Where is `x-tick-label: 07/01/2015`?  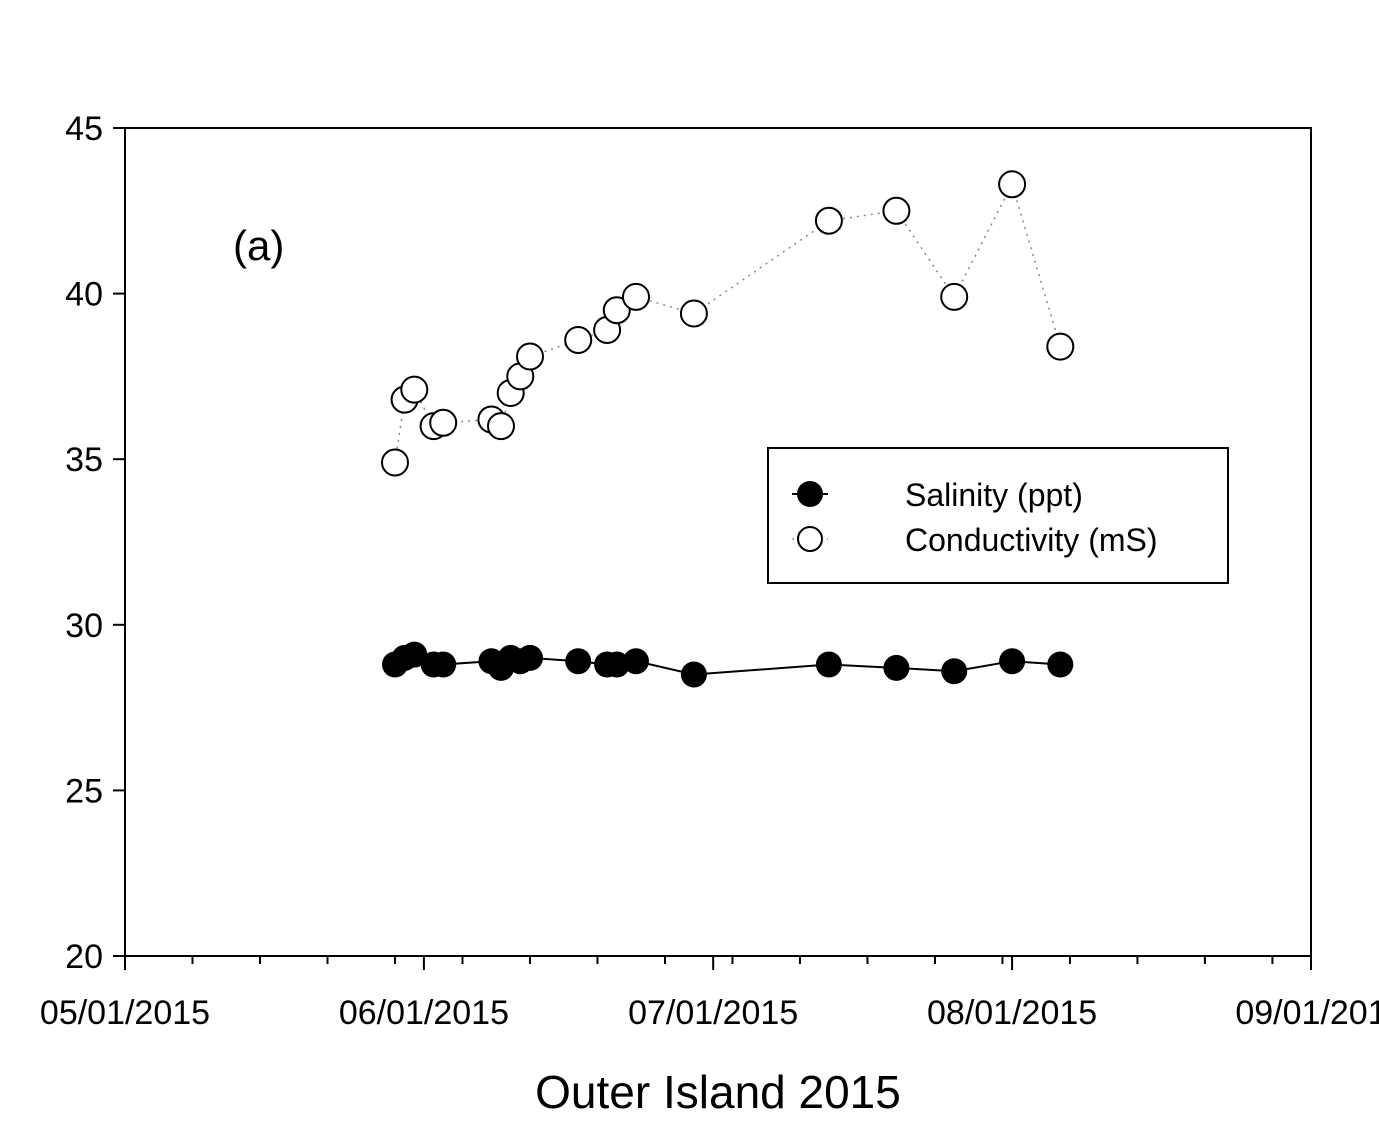
x-tick-label: 07/01/2015 is located at coordinates (713, 1013).